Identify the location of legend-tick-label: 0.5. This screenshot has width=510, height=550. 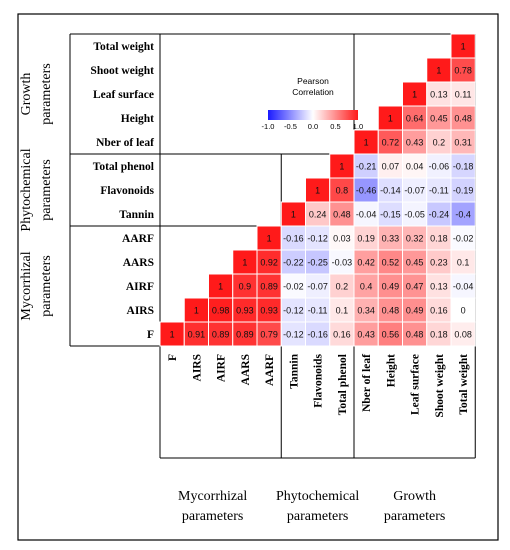
(335, 126).